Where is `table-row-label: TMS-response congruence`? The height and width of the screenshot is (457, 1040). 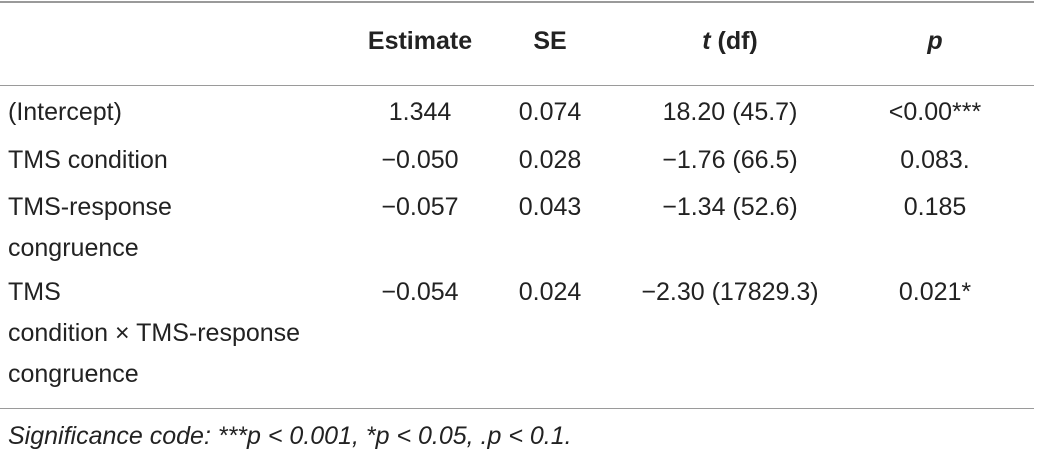
table-row-label: TMS-response congruence is located at coordinates (178, 228).